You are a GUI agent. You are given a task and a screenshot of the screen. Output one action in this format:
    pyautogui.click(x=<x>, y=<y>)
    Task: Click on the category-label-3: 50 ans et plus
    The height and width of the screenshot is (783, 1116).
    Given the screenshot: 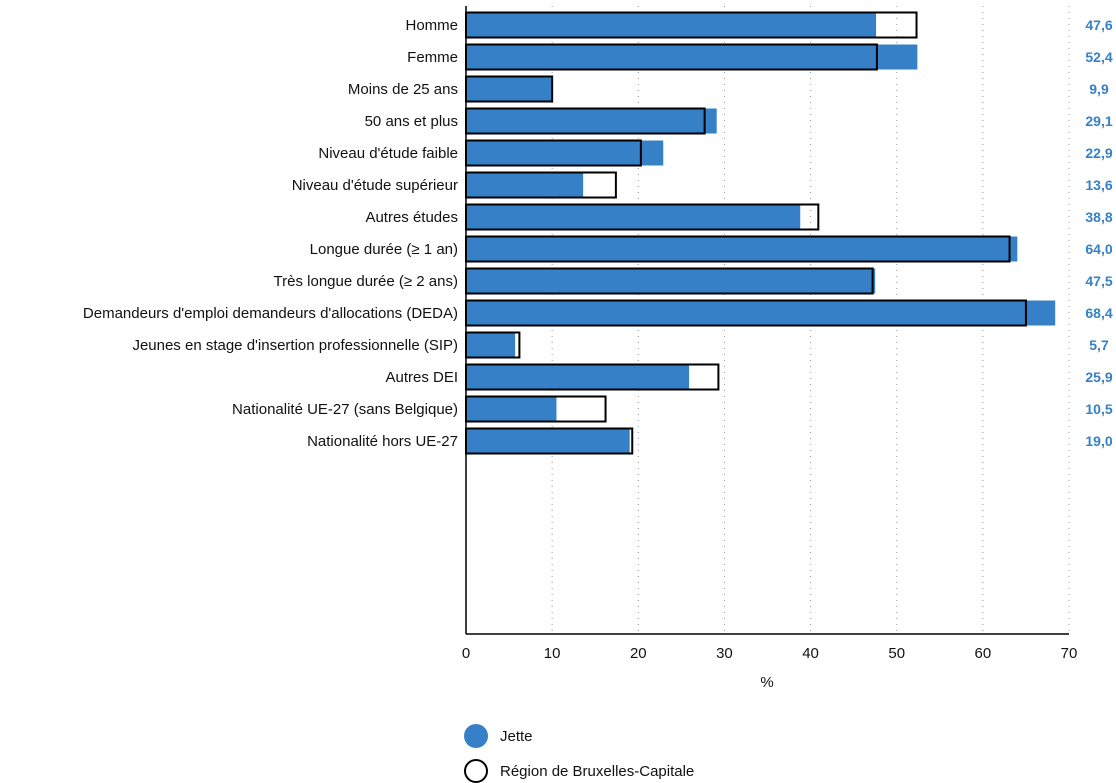 What is the action you would take?
    pyautogui.click(x=411, y=121)
    